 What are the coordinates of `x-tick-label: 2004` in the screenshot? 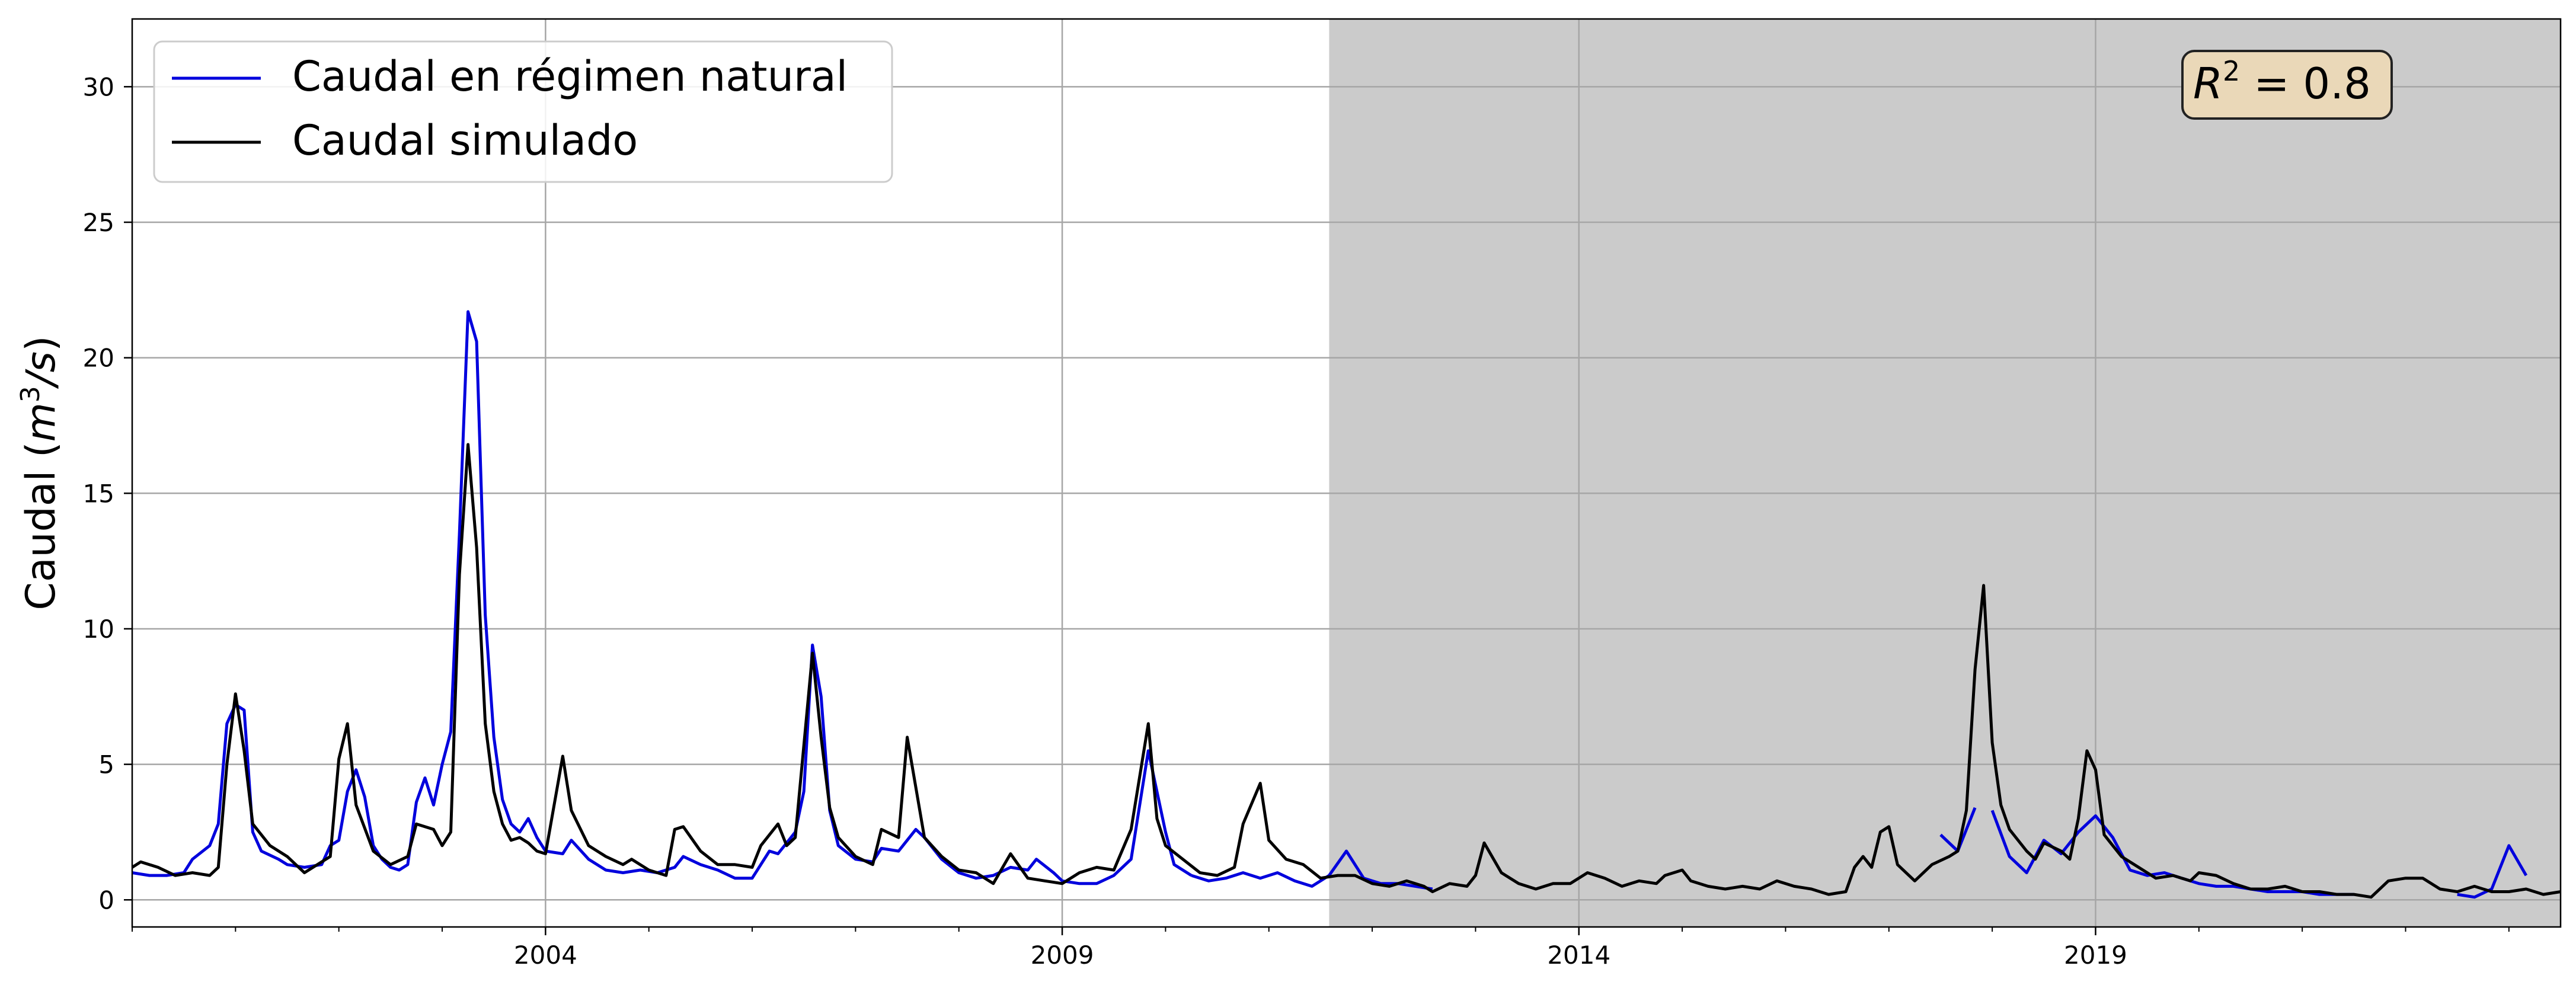 It's located at (545, 955).